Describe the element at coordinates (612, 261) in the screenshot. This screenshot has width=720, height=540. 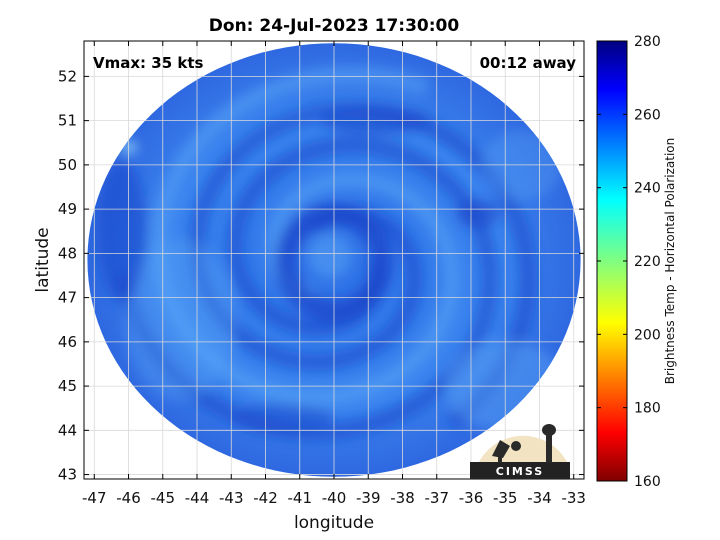
I see `colorbar-gradient` at that location.